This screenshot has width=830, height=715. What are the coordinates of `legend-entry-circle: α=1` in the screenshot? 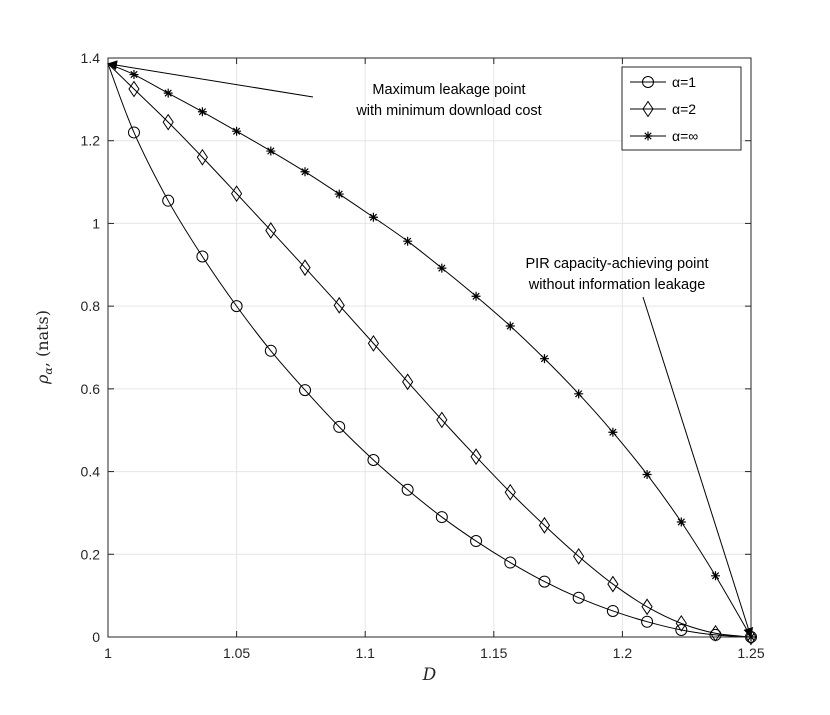 It's located at (663, 82).